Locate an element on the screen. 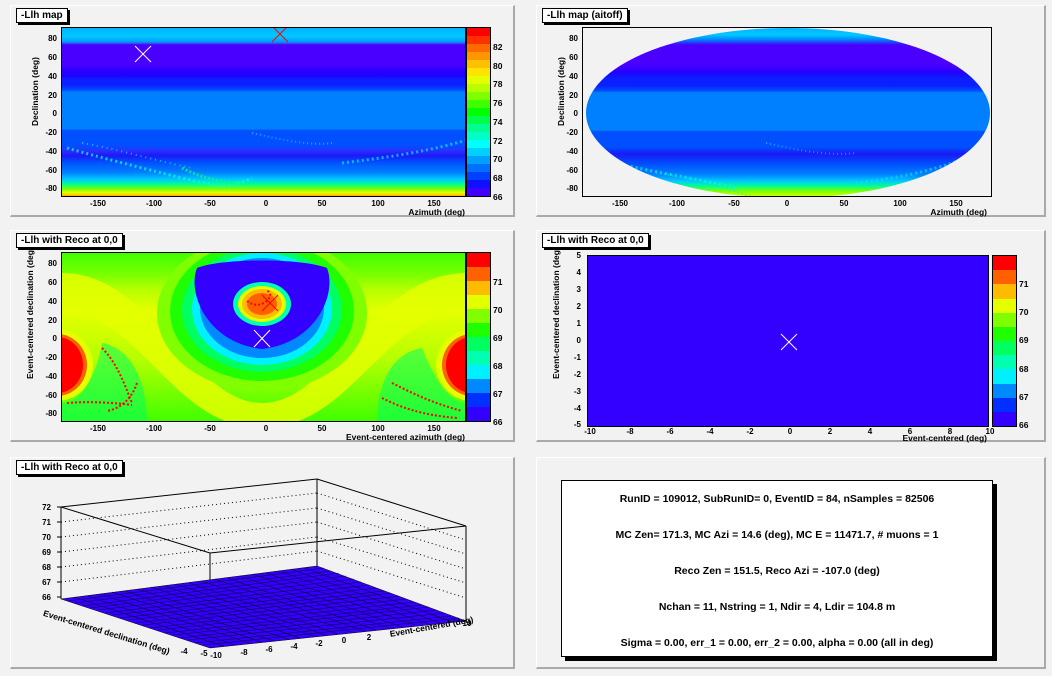 The height and width of the screenshot is (676, 1052). pad-title: -Llh map (aitoff) is located at coordinates (585, 15).